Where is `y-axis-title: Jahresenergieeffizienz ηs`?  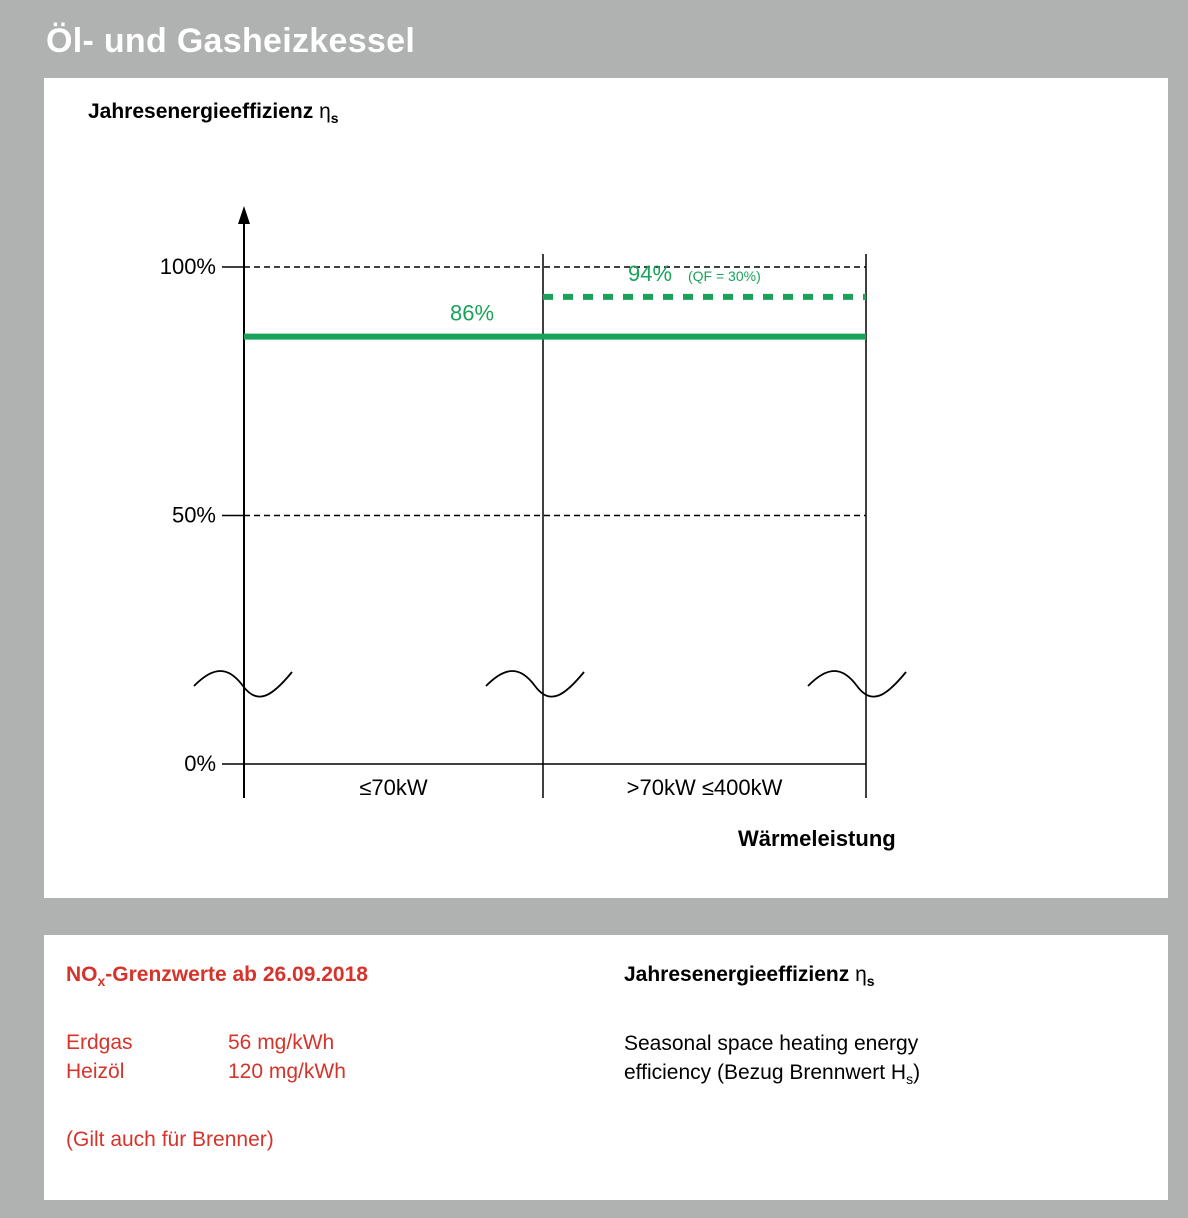
y-axis-title: Jahresenergieeffizienz ηs is located at coordinates (213, 113).